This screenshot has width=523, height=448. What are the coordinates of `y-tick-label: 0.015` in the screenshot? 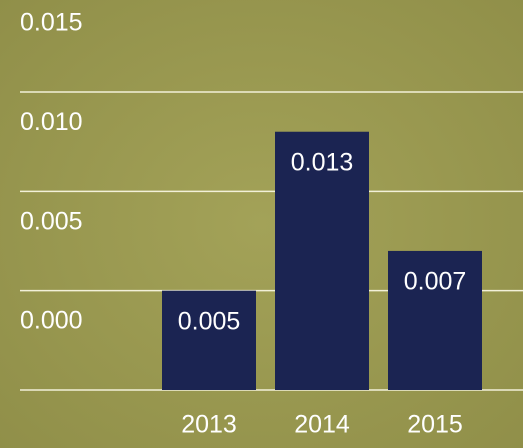 It's located at (51, 23).